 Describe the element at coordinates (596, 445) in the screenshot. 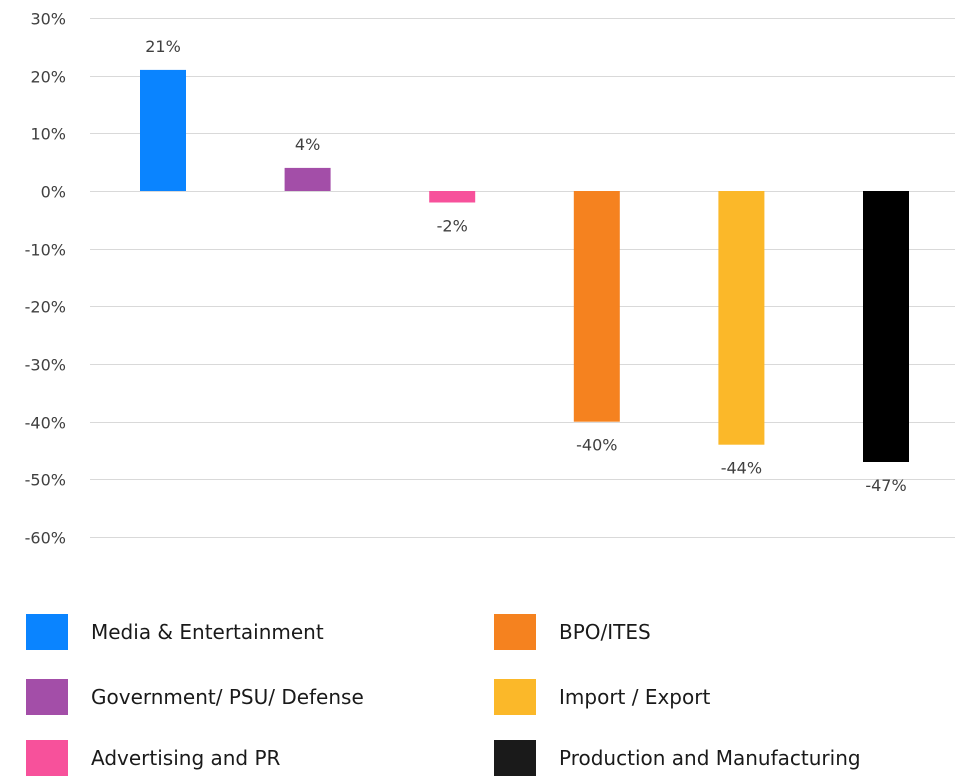

I see `data-label: -40%` at that location.